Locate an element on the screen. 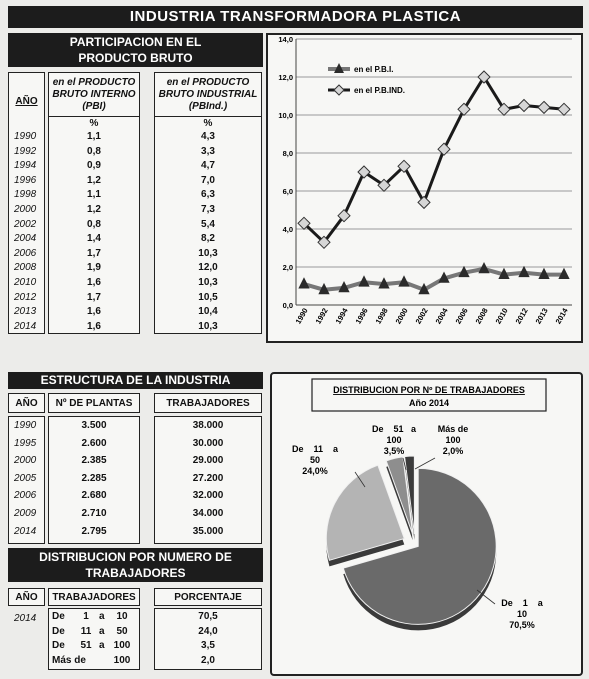 This screenshot has width=589, height=679. distribucion-title: DISTRIBUCION POR NUMERO DE TRABAJADORES is located at coordinates (135, 565).